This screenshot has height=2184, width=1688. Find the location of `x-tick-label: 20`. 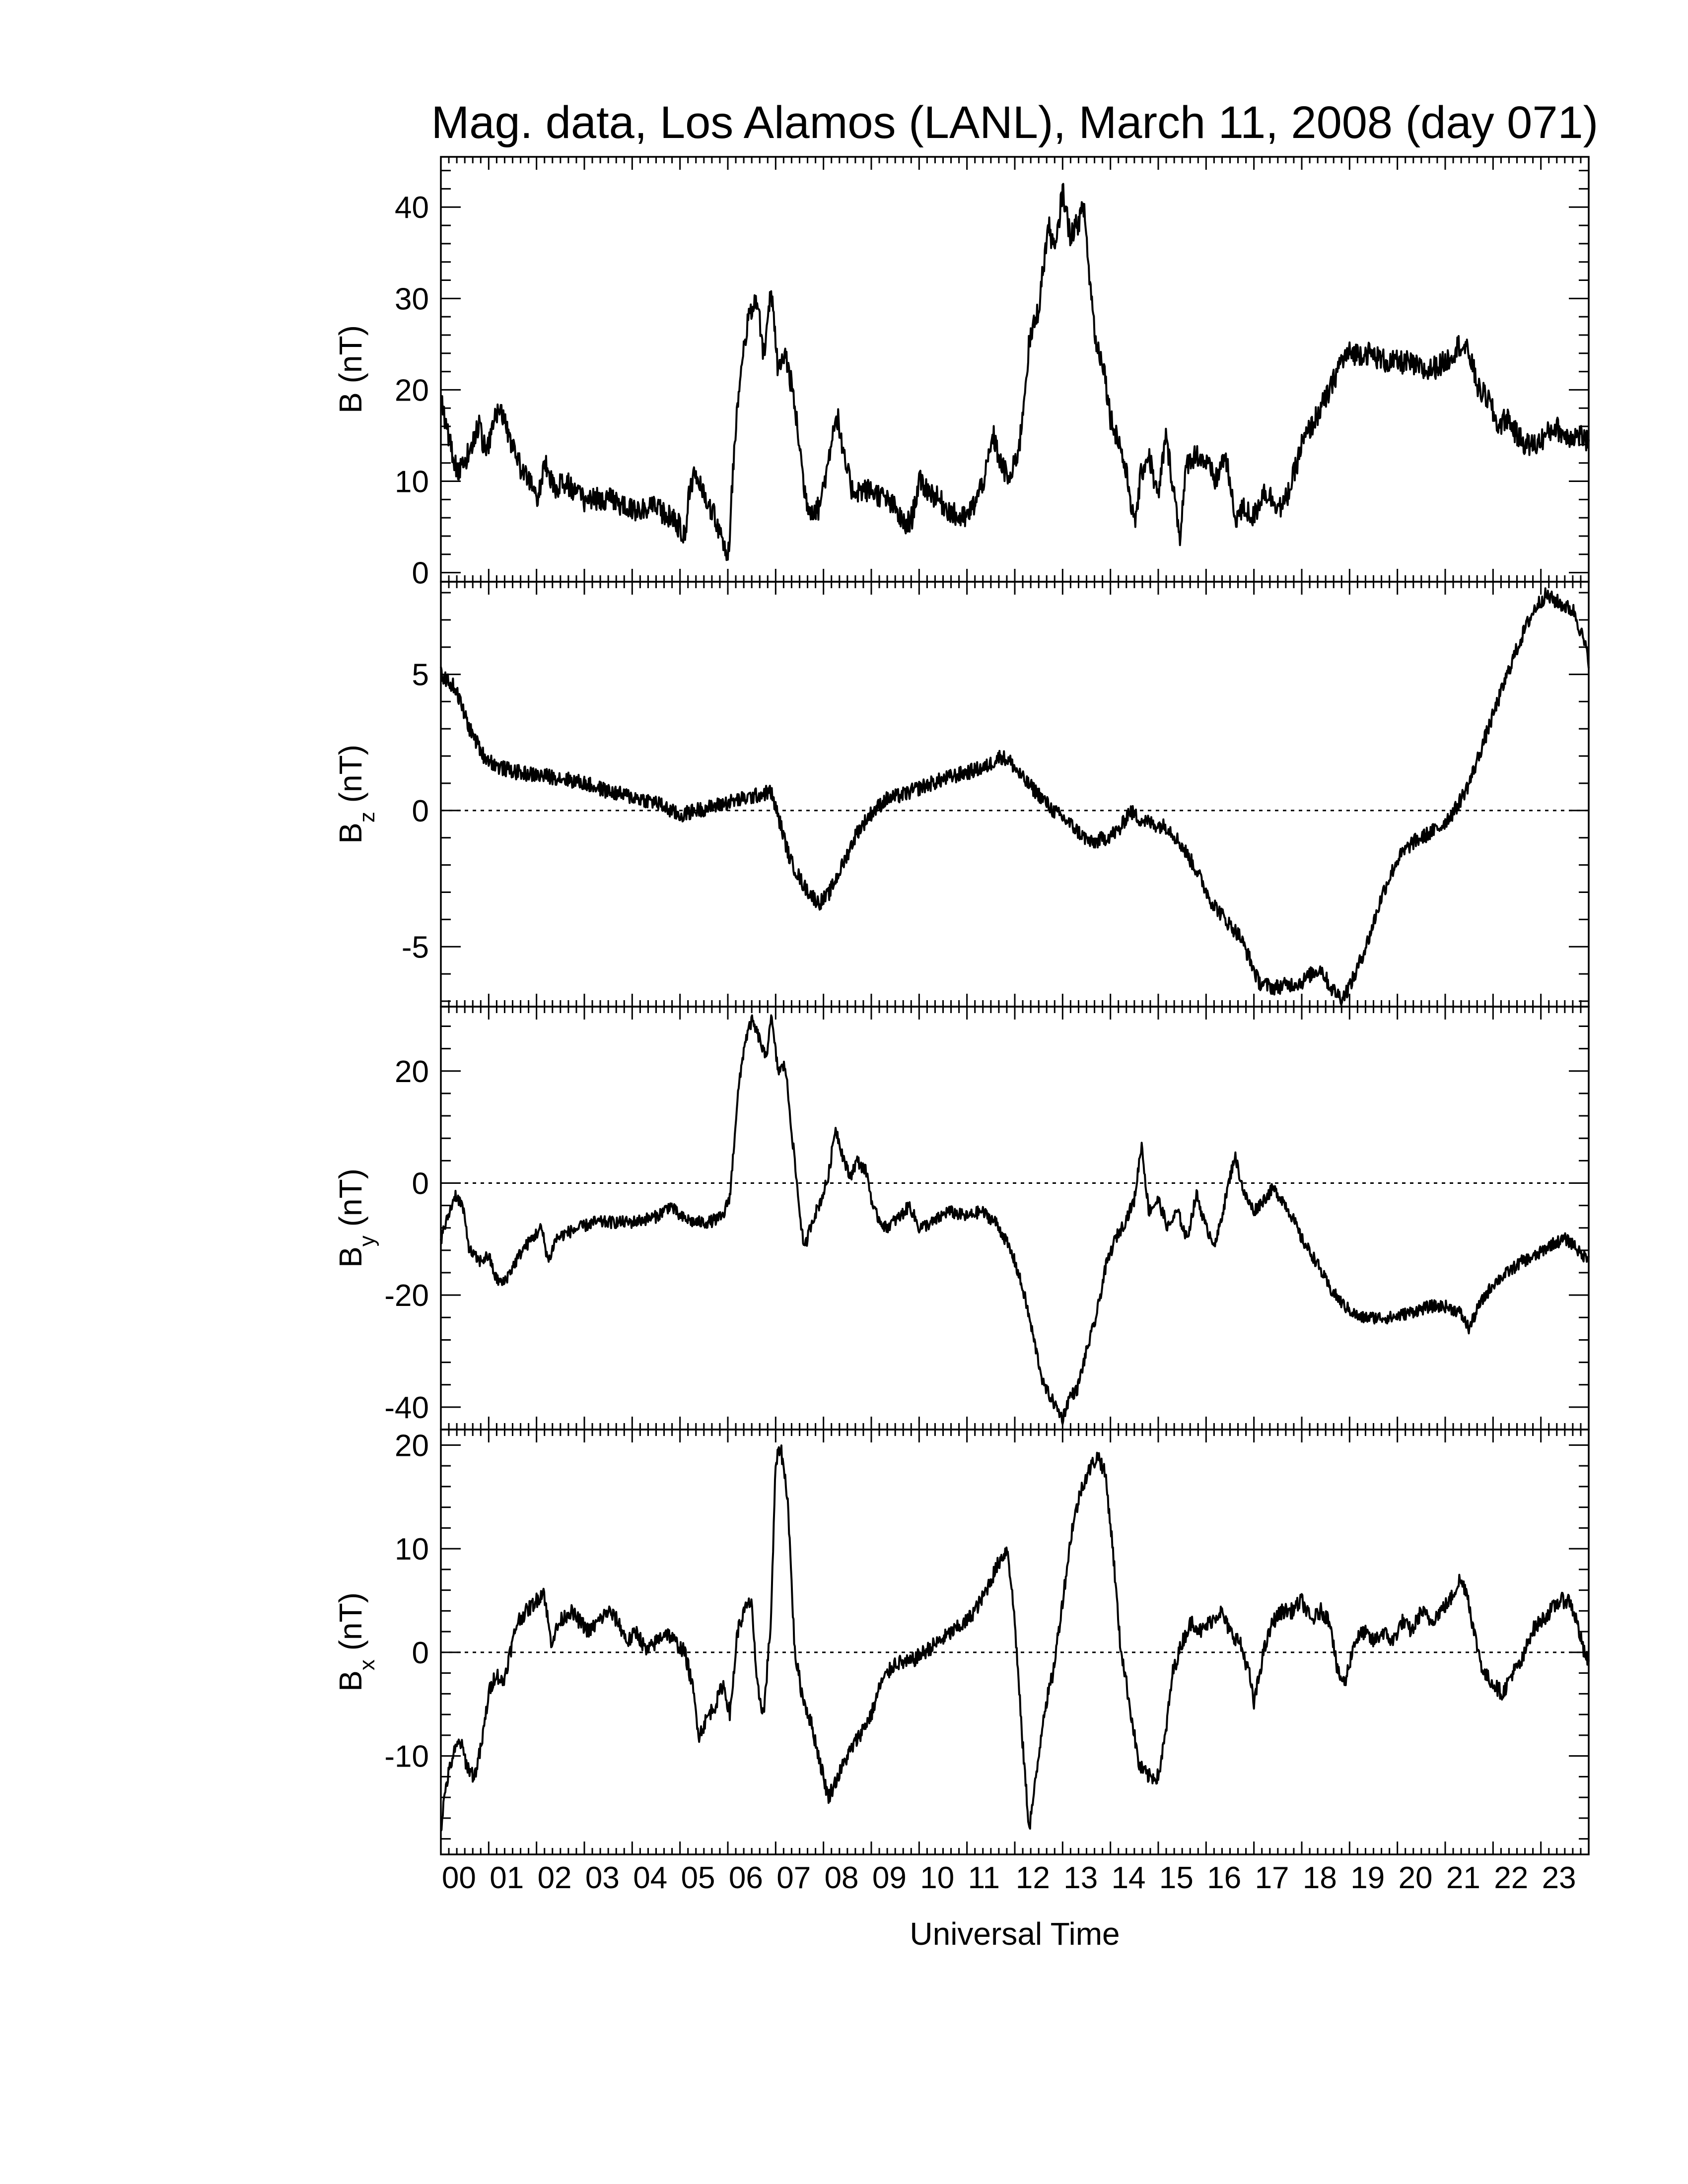

x-tick-label: 20 is located at coordinates (1416, 1878).